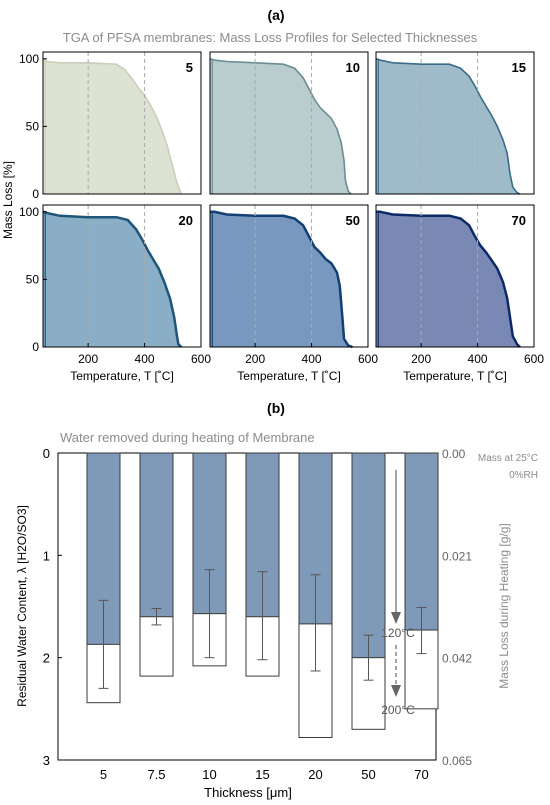 This screenshot has width=550, height=805. What do you see at coordinates (457, 761) in the screenshot?
I see `water-right-ytick-label: 0.065` at bounding box center [457, 761].